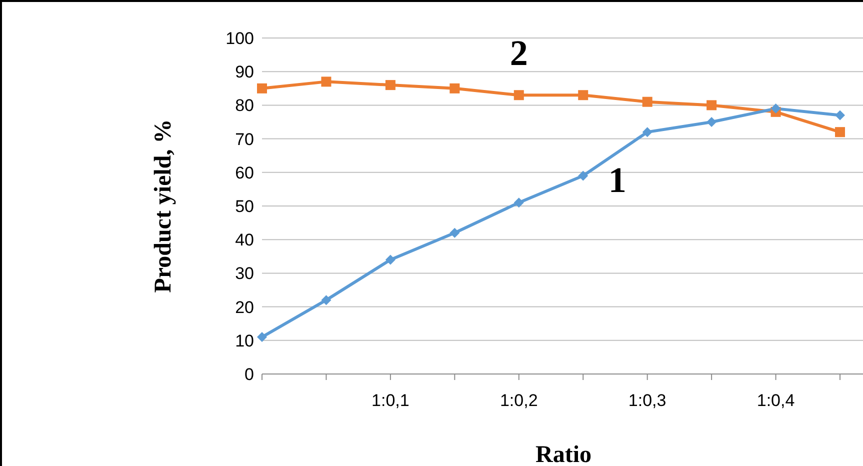 The width and height of the screenshot is (863, 466). I want to click on x-tick-label: 1:0,4, so click(775, 400).